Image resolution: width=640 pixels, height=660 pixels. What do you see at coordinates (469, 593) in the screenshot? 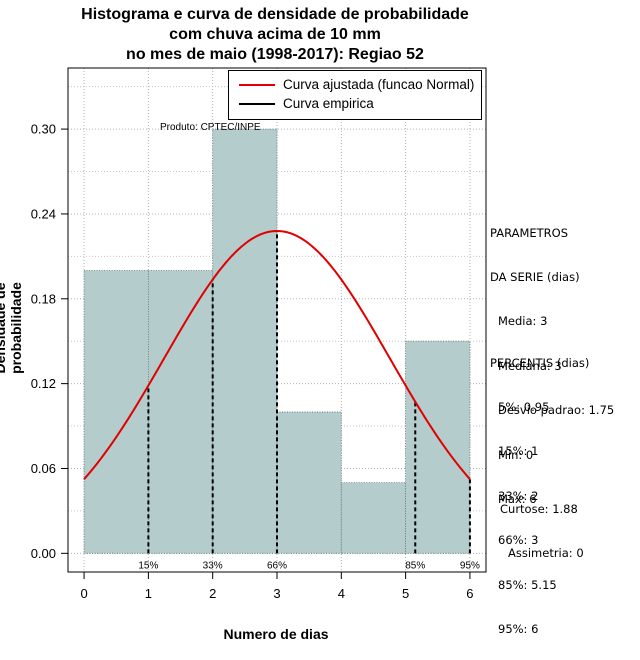
I see `x-tick-label-6: 6` at bounding box center [469, 593].